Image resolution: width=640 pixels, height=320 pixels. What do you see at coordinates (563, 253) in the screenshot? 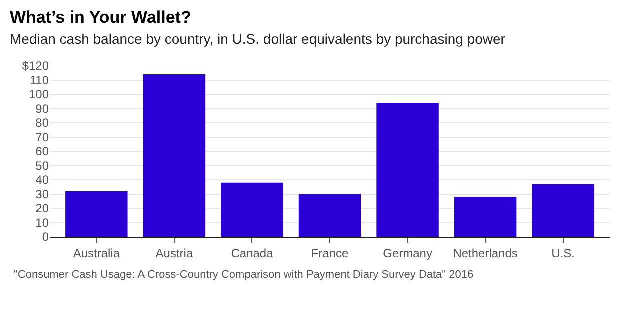
I see `x-tick-label: U.S.` at bounding box center [563, 253].